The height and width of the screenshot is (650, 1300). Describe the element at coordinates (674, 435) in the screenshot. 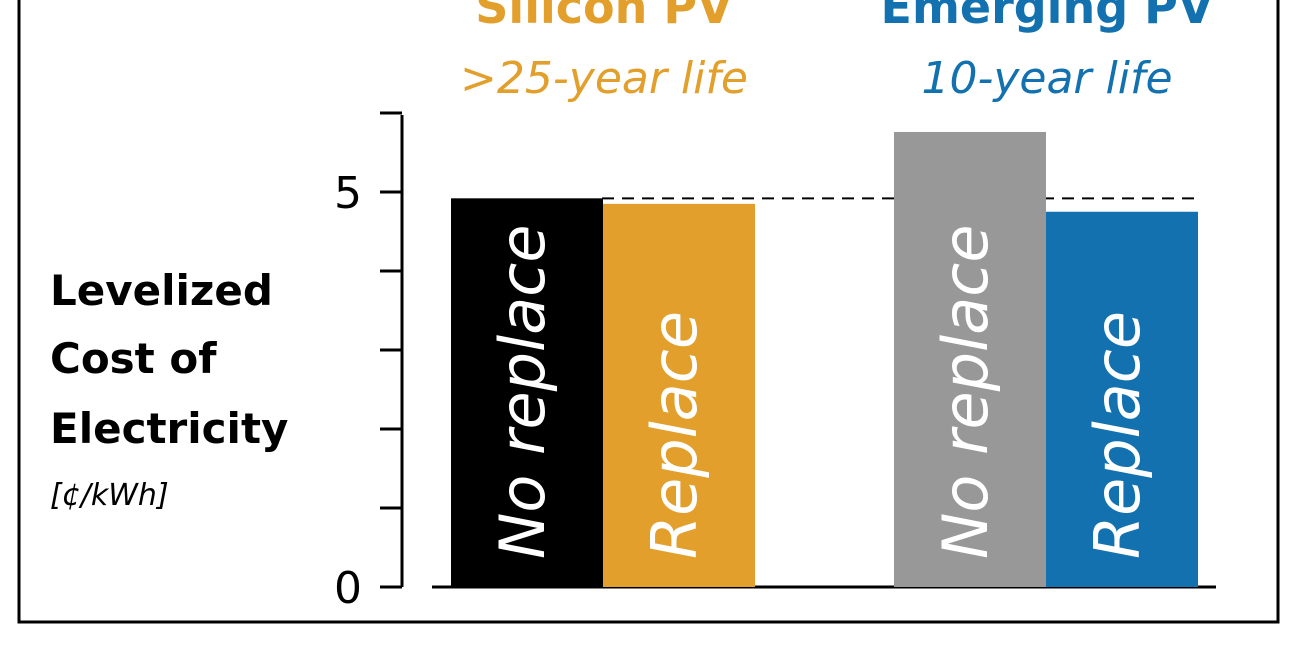

I see `bar-label-silicon-replace: Replace` at that location.